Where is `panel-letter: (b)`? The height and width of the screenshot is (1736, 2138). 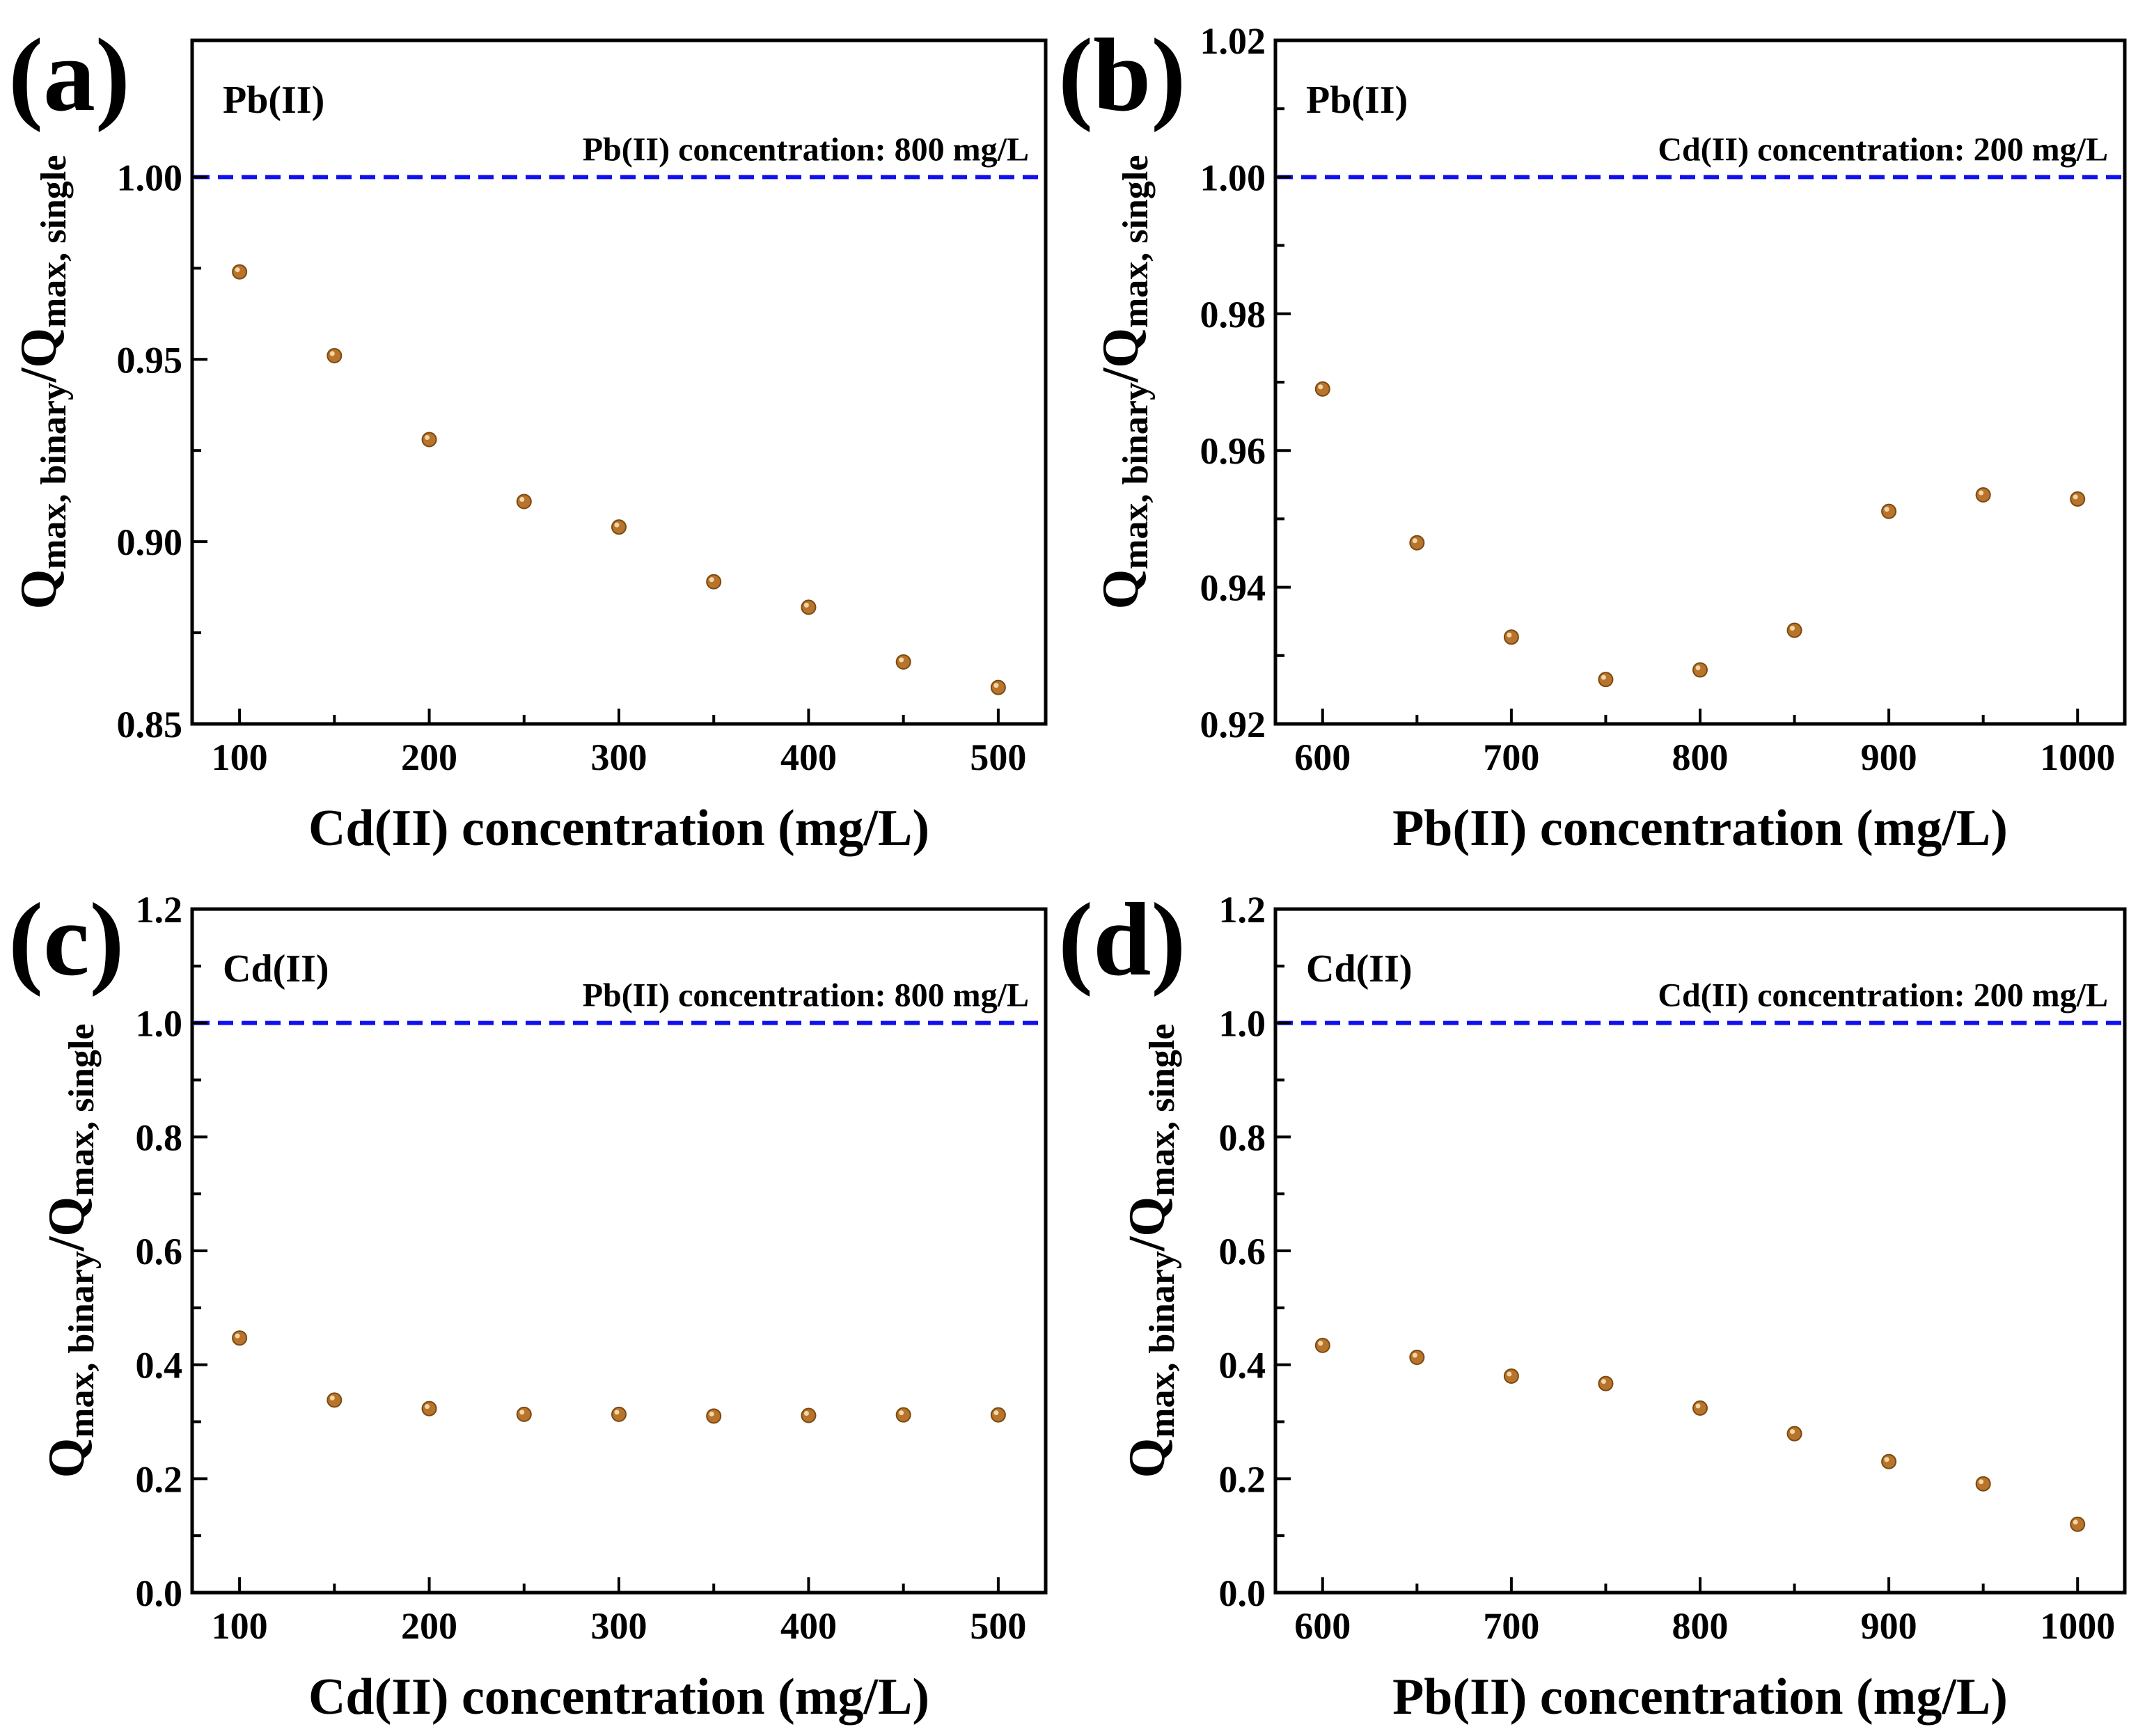
panel-letter: (b) is located at coordinates (1122, 75).